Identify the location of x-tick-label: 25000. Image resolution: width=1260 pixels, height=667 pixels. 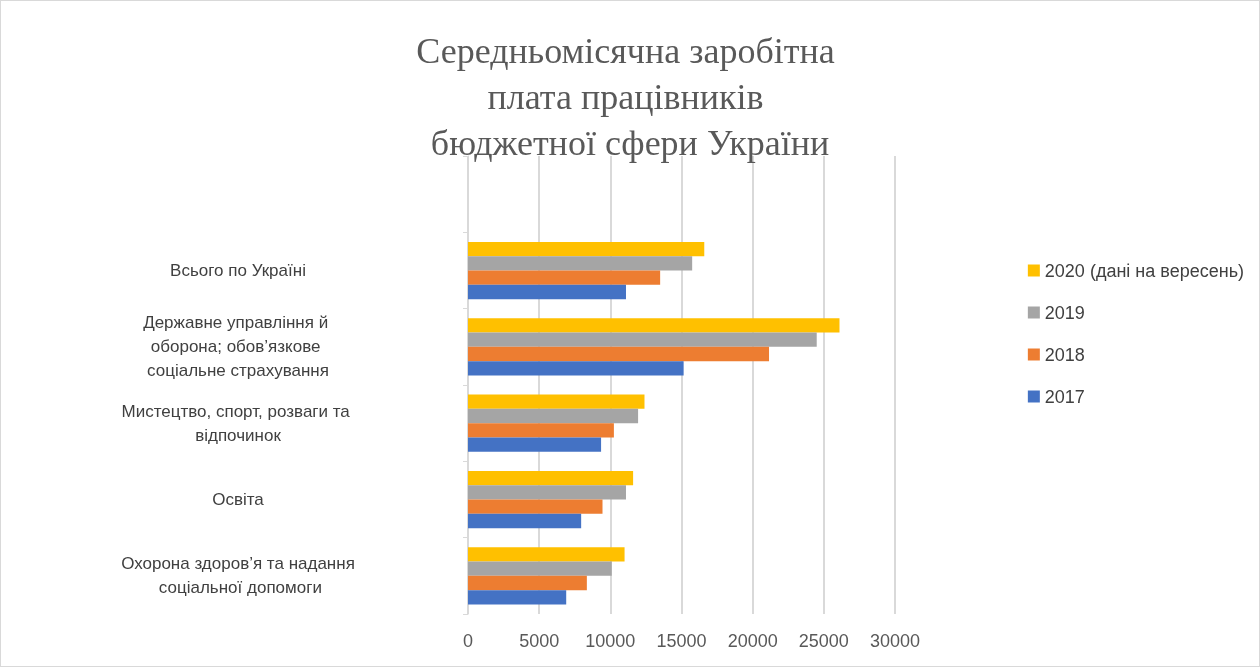
(823, 641).